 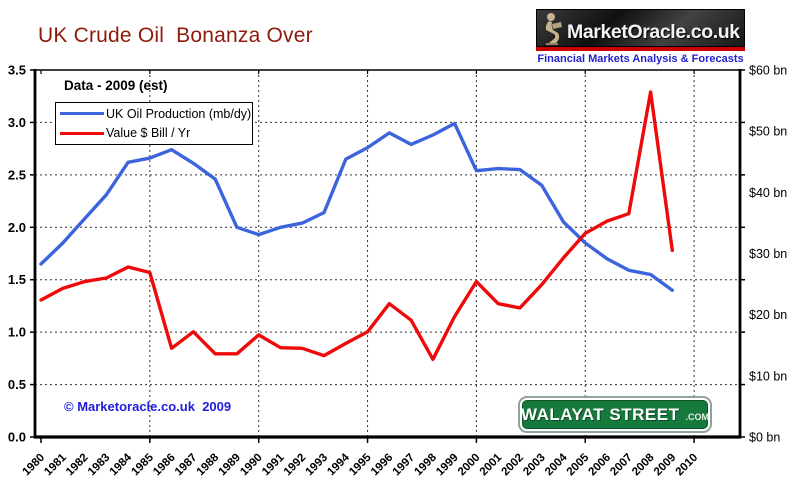 What do you see at coordinates (273, 464) in the screenshot?
I see `svg-text: 1991` at bounding box center [273, 464].